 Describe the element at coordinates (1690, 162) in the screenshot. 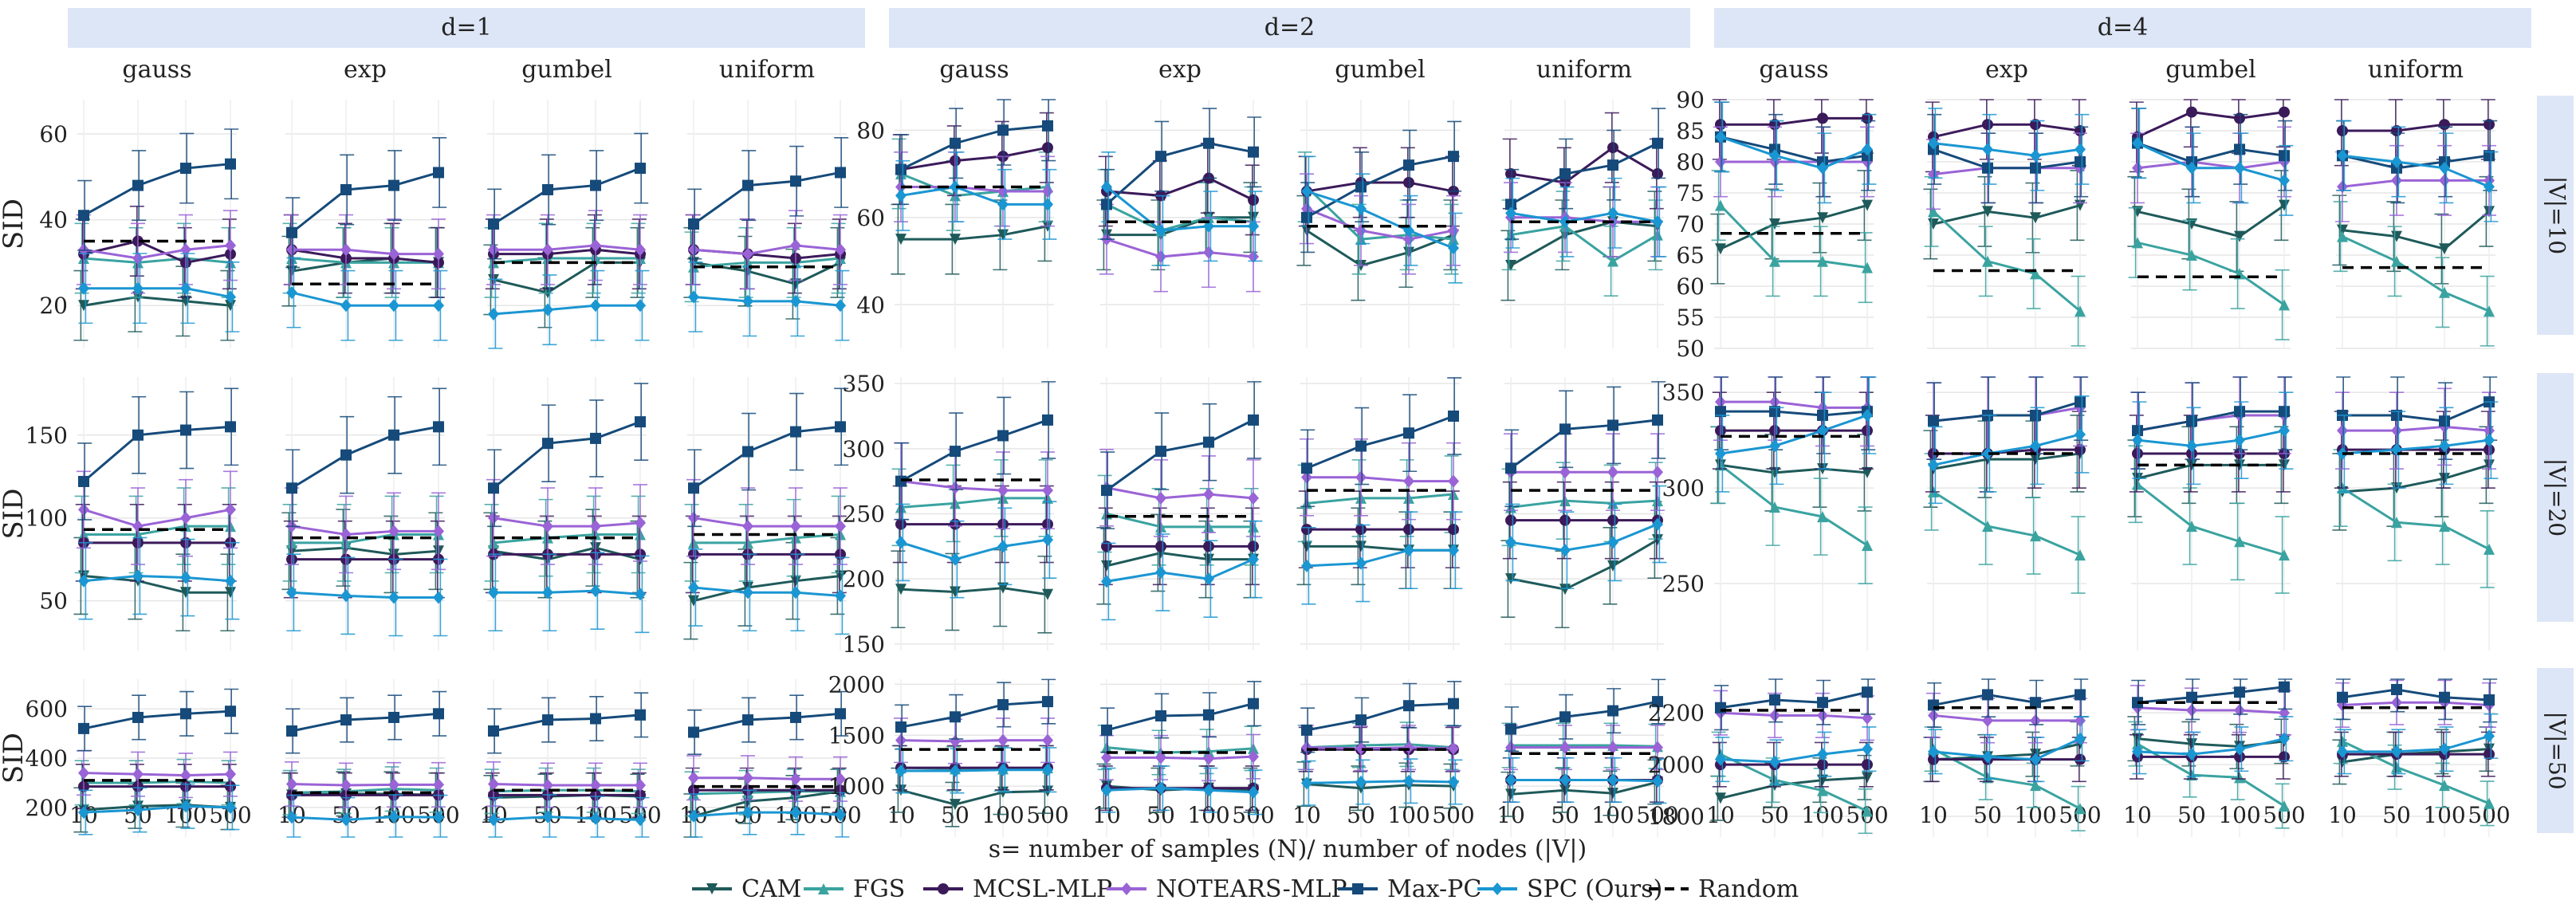

I see `y-tick-label: 80` at that location.